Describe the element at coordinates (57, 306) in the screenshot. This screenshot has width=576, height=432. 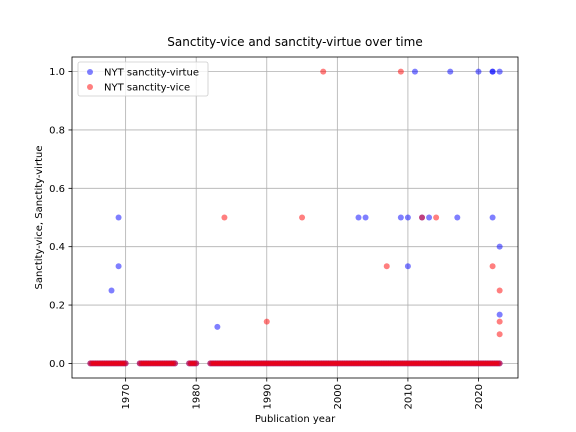
I see `y-tick-label: 0.2` at that location.